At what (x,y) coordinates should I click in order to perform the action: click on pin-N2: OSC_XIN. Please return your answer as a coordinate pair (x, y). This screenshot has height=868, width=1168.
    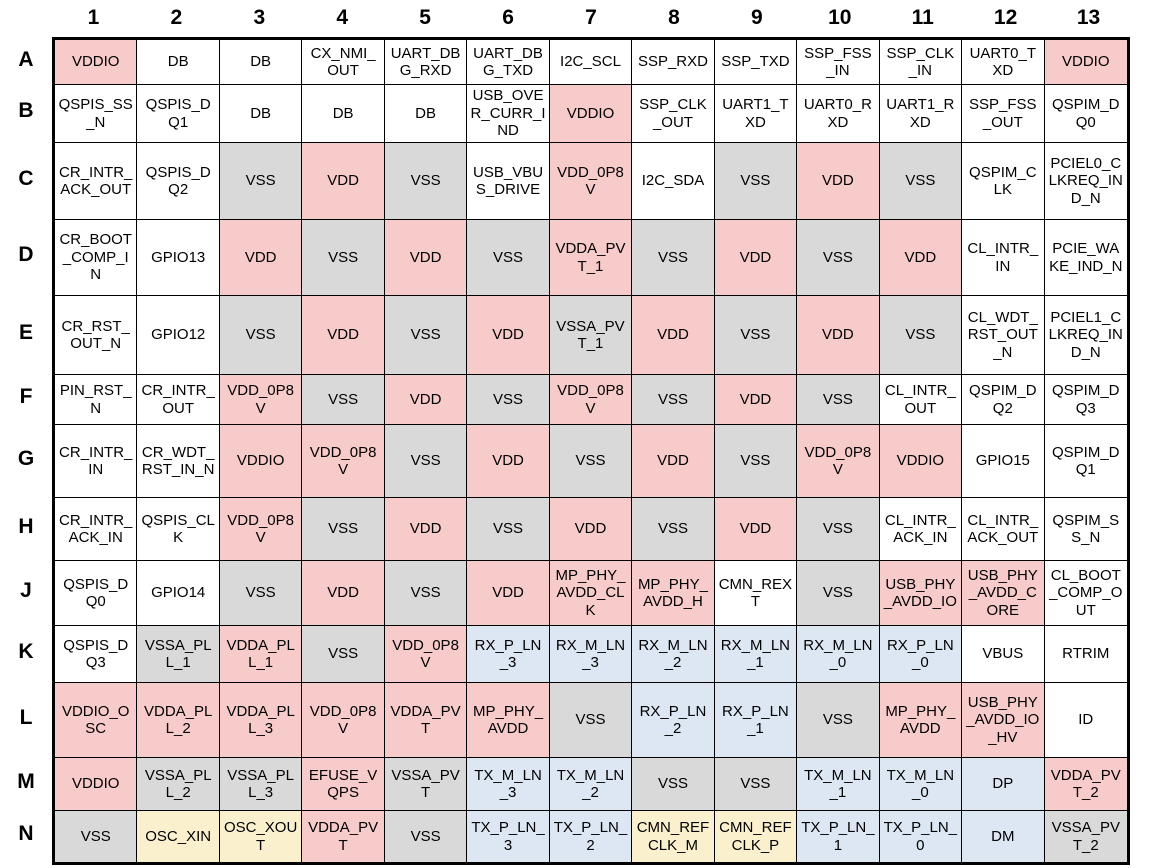
    Looking at the image, I should click on (178, 836).